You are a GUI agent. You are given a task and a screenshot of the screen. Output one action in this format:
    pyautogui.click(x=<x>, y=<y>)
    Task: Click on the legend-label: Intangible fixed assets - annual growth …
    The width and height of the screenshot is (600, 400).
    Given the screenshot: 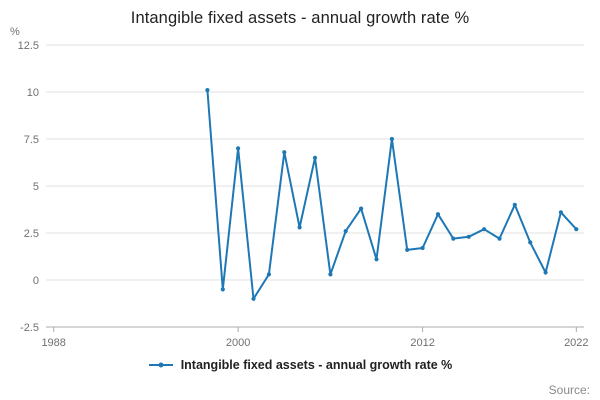 What is the action you would take?
    pyautogui.click(x=316, y=365)
    